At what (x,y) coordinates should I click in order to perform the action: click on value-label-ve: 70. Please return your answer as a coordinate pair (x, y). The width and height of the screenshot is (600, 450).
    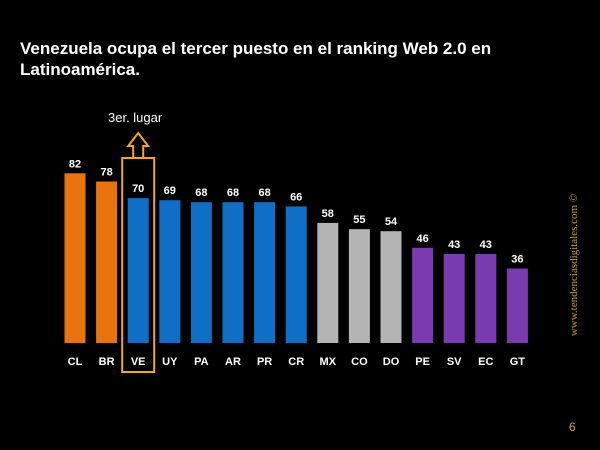
    Looking at the image, I should click on (138, 189).